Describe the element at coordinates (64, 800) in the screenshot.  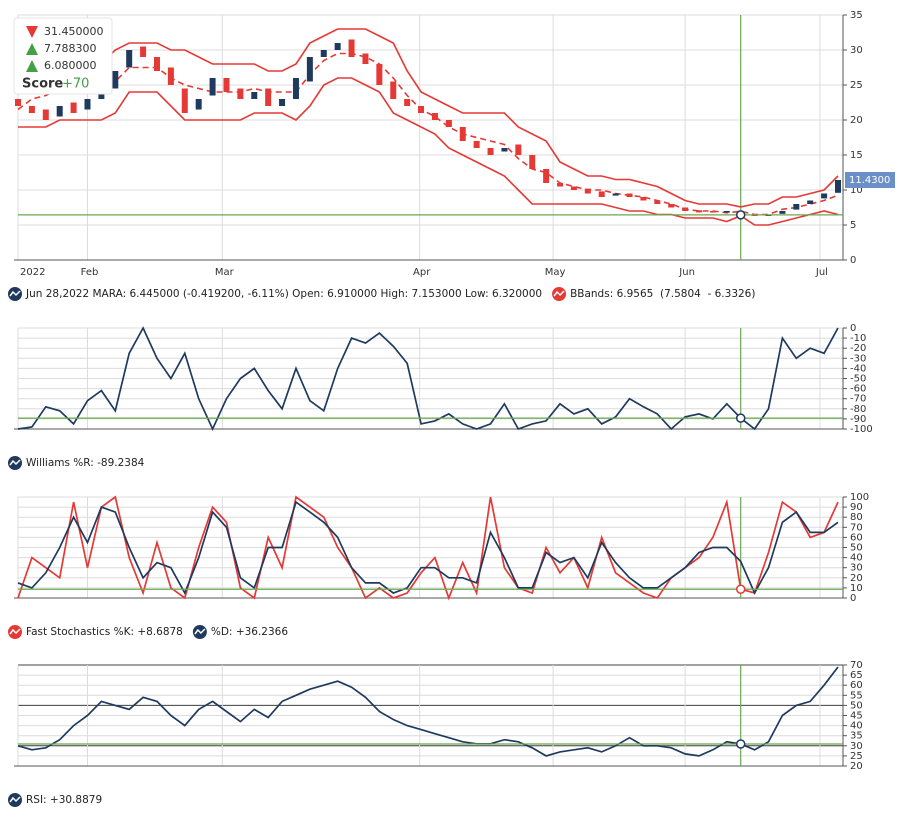
I see `legend-label: RSI: +30.8879` at that location.